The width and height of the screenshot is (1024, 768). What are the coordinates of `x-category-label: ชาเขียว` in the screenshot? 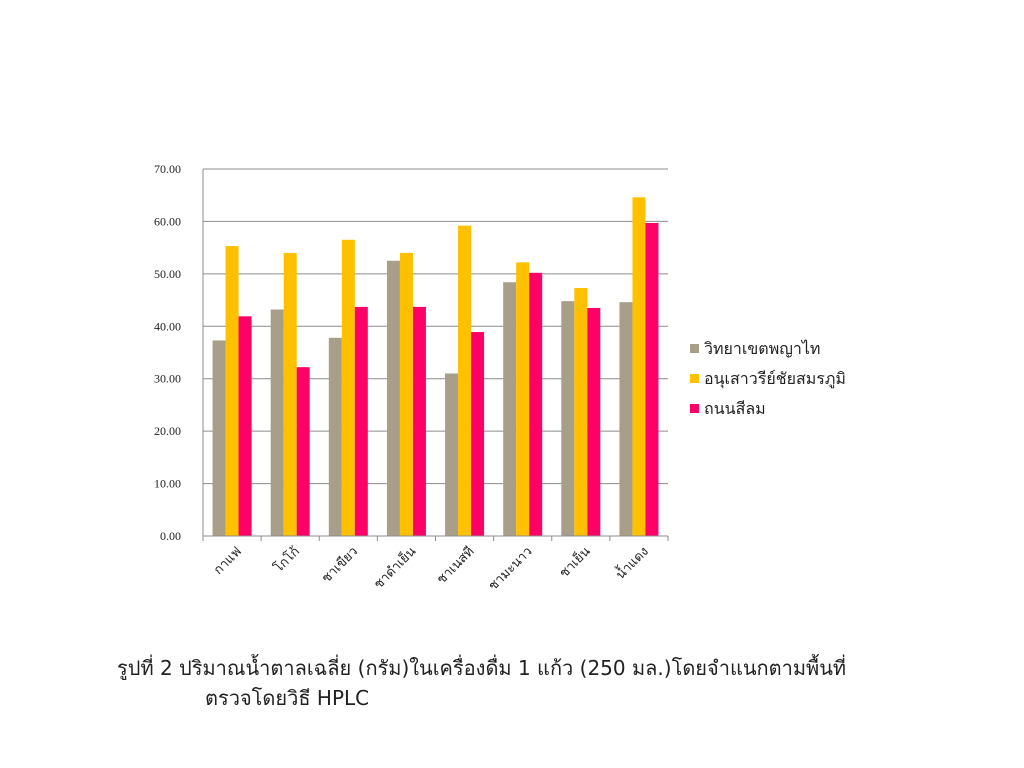 It's located at (339, 565).